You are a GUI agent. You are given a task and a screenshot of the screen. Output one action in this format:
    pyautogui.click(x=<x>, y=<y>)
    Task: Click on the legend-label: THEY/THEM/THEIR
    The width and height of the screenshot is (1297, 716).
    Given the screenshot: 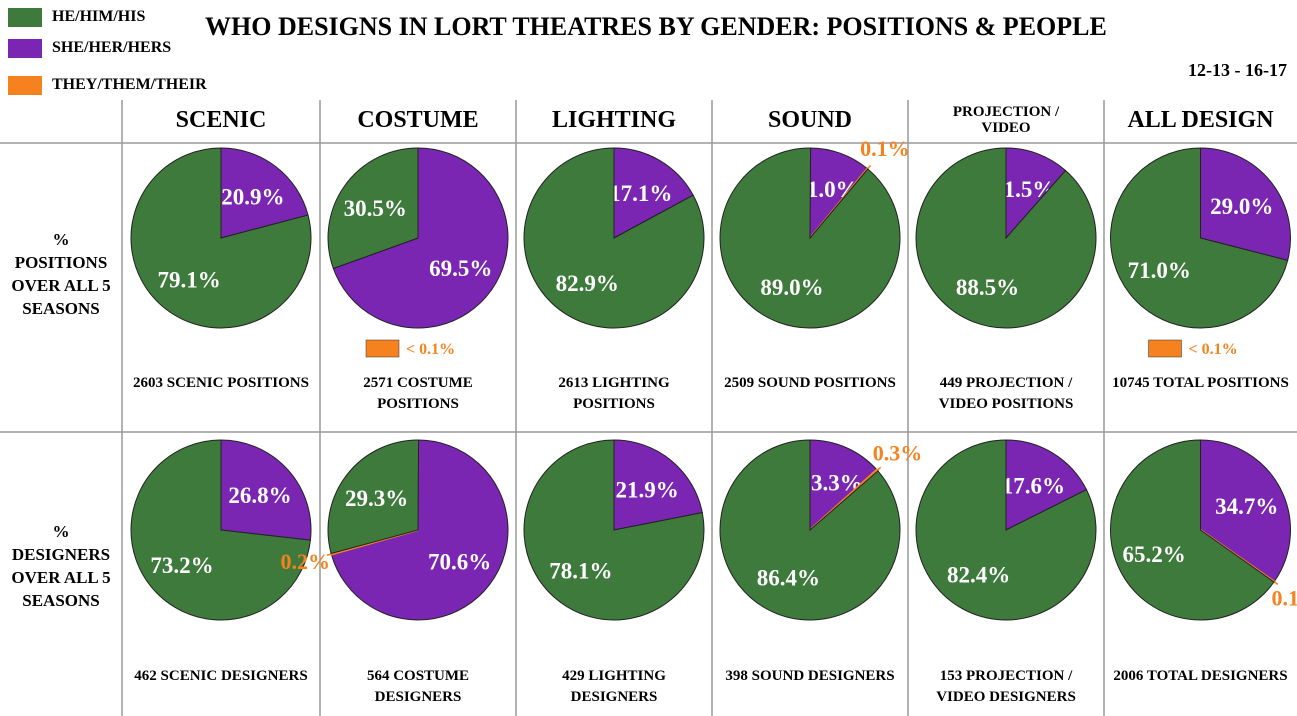 What is the action you would take?
    pyautogui.click(x=129, y=84)
    